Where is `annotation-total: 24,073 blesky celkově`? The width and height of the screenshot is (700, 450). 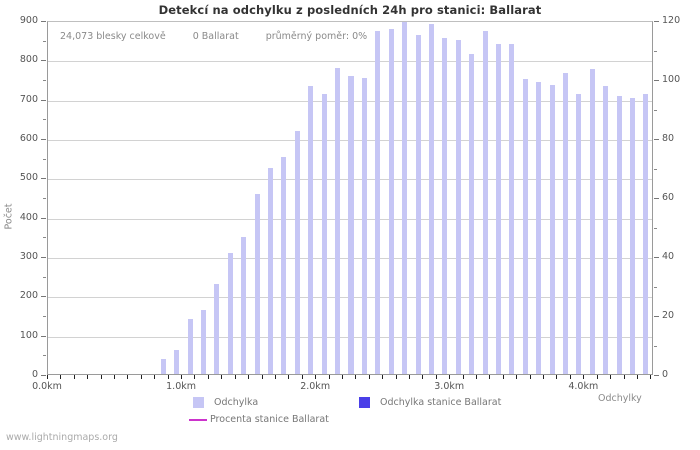 annotation-total: 24,073 blesky celkově is located at coordinates (113, 36).